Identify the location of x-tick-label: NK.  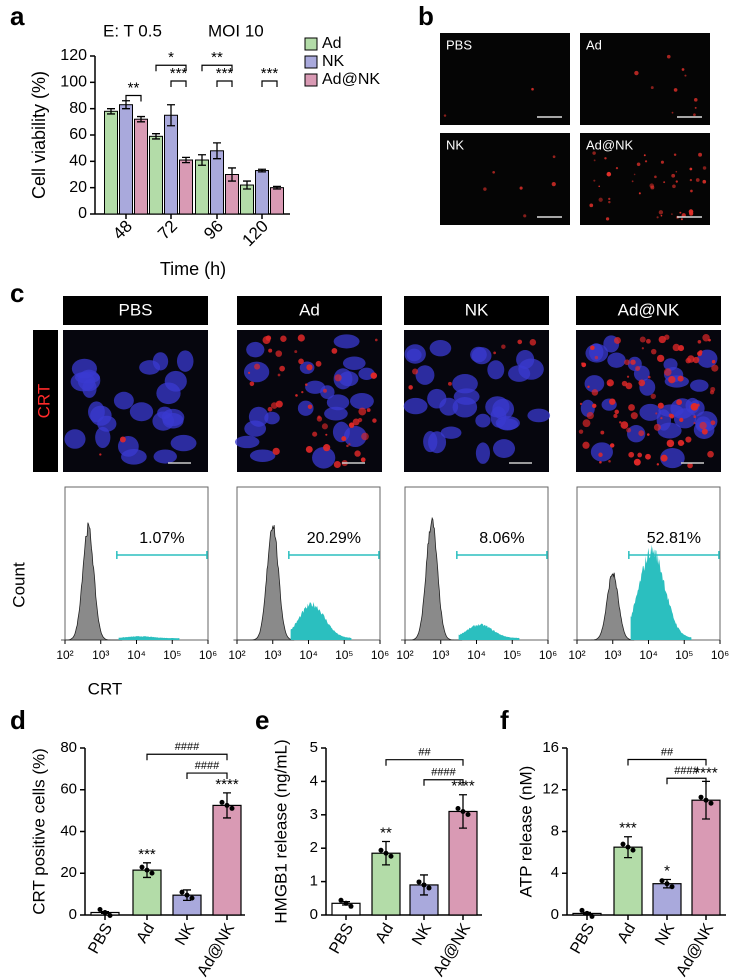
(665, 934).